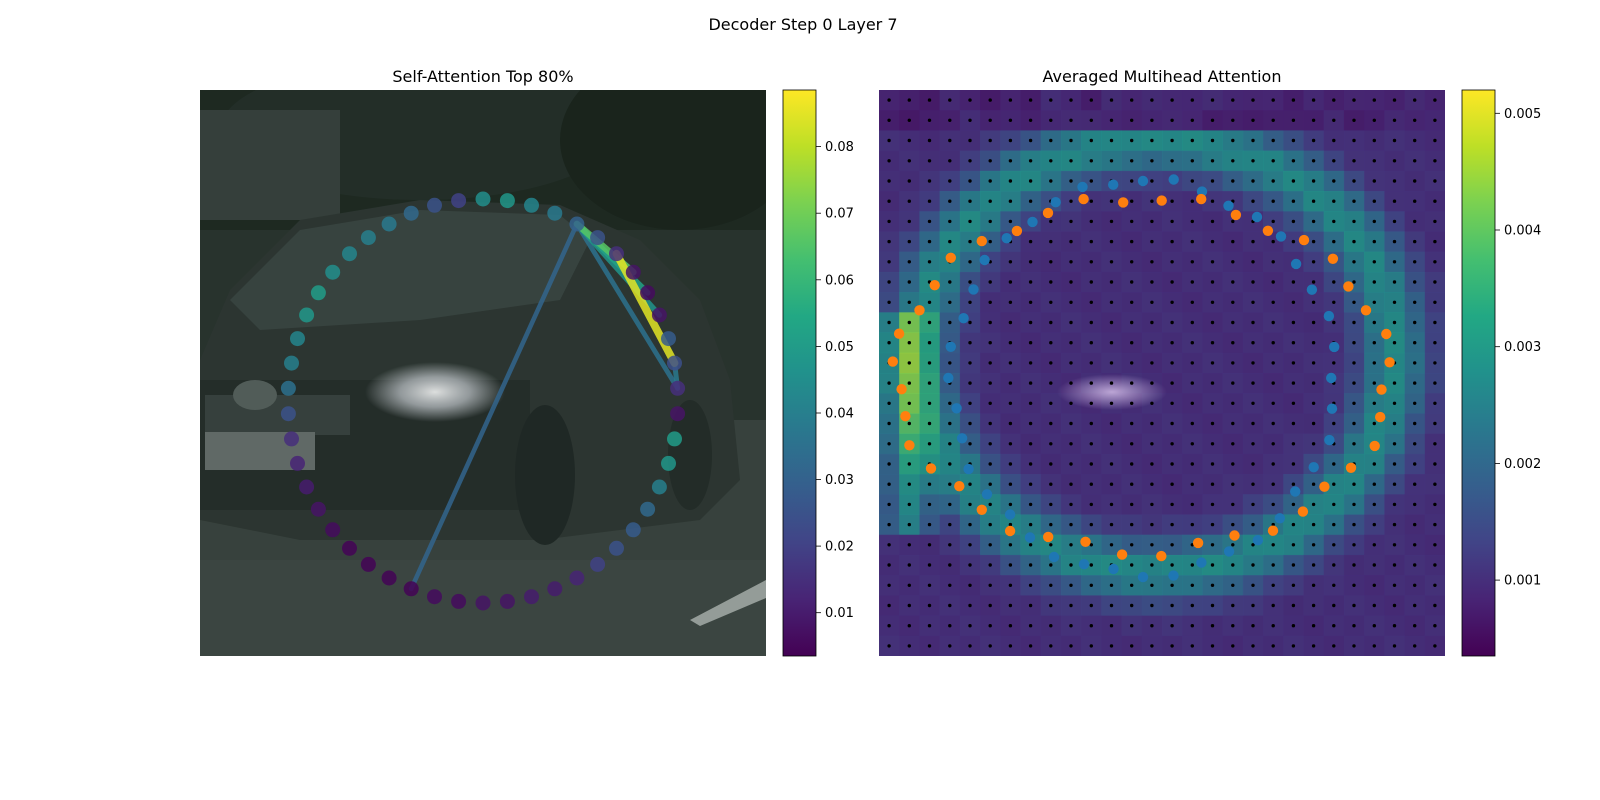  Describe the element at coordinates (802, 24) in the screenshot. I see `figure-suptitle: Decoder Step 0 Layer 7` at that location.